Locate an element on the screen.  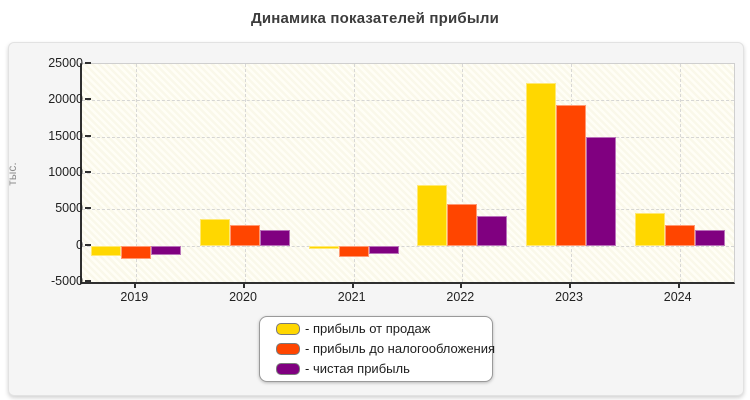
legend-label: - прибыль до налогообложения is located at coordinates (400, 348).